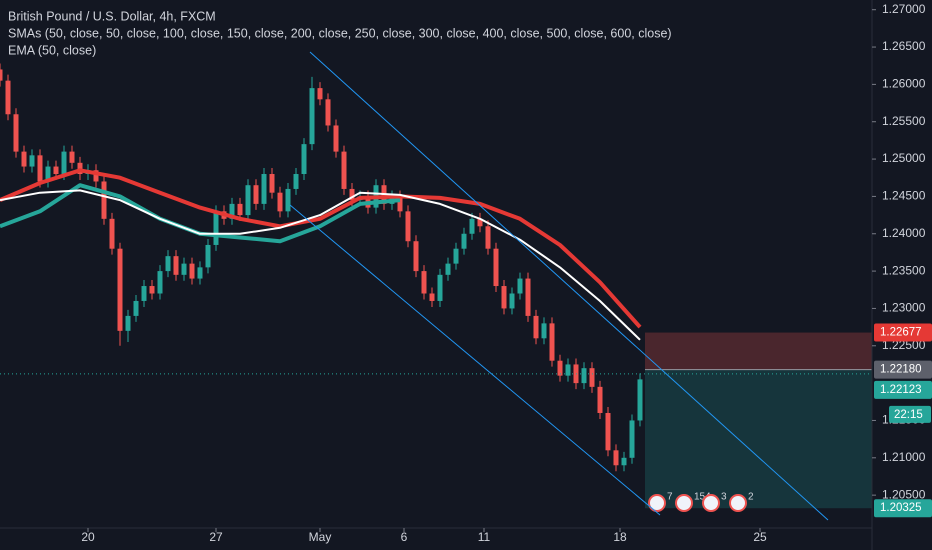  I want to click on entry-label-bg, so click(903, 369).